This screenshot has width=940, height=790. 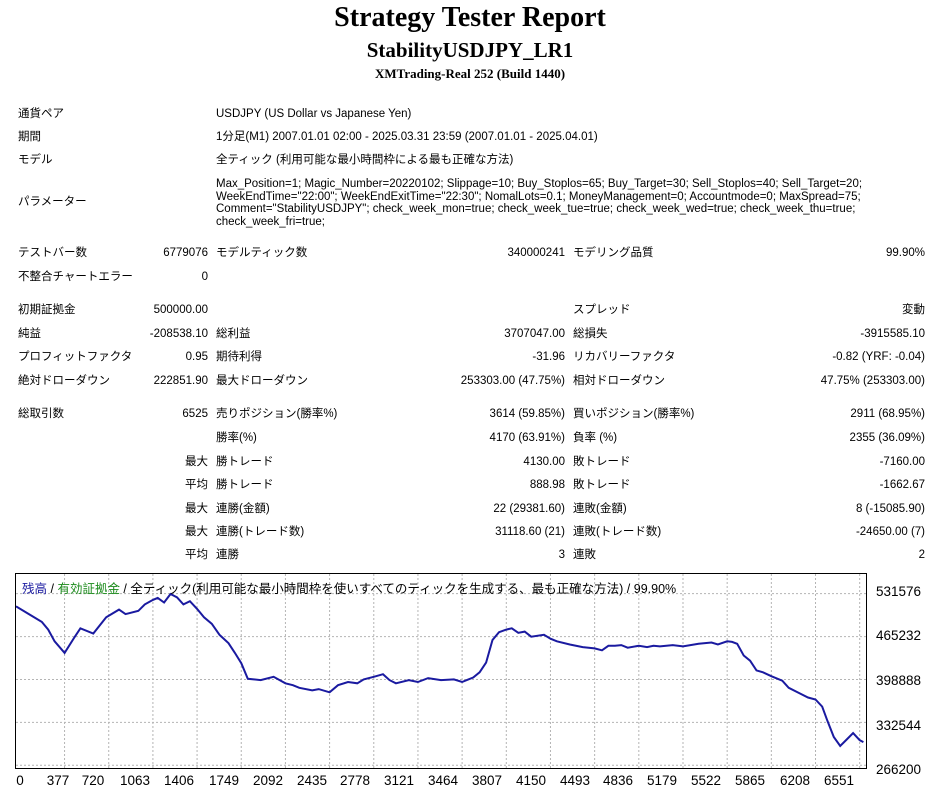 What do you see at coordinates (93, 780) in the screenshot?
I see `x-tick-label: 720` at bounding box center [93, 780].